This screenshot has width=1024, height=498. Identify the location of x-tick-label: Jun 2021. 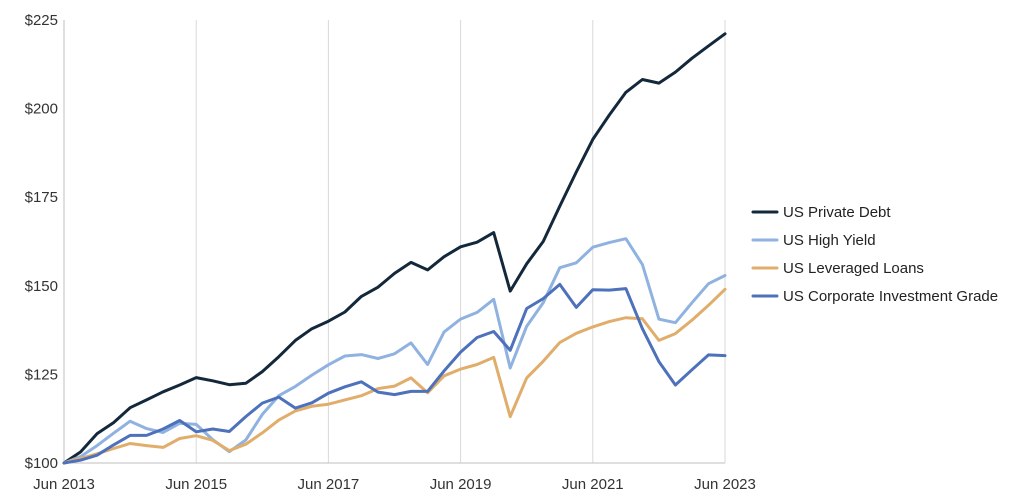
(593, 484).